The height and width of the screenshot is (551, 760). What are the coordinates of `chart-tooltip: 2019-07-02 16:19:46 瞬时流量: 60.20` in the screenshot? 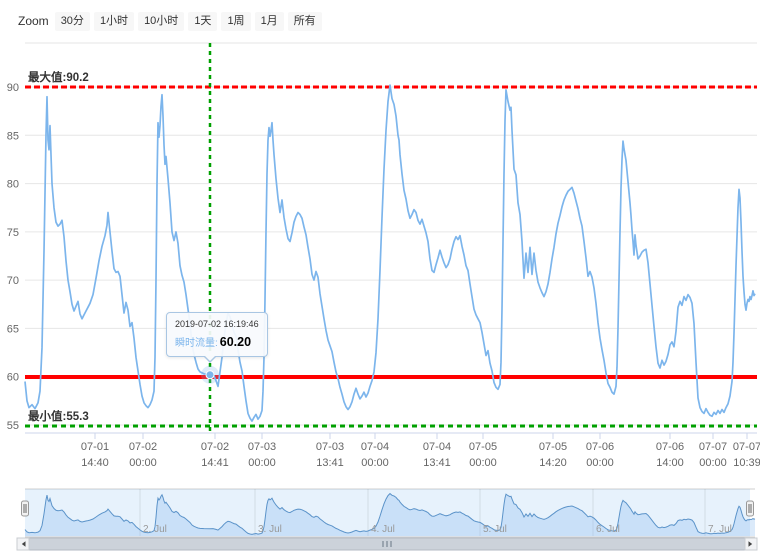 It's located at (217, 337).